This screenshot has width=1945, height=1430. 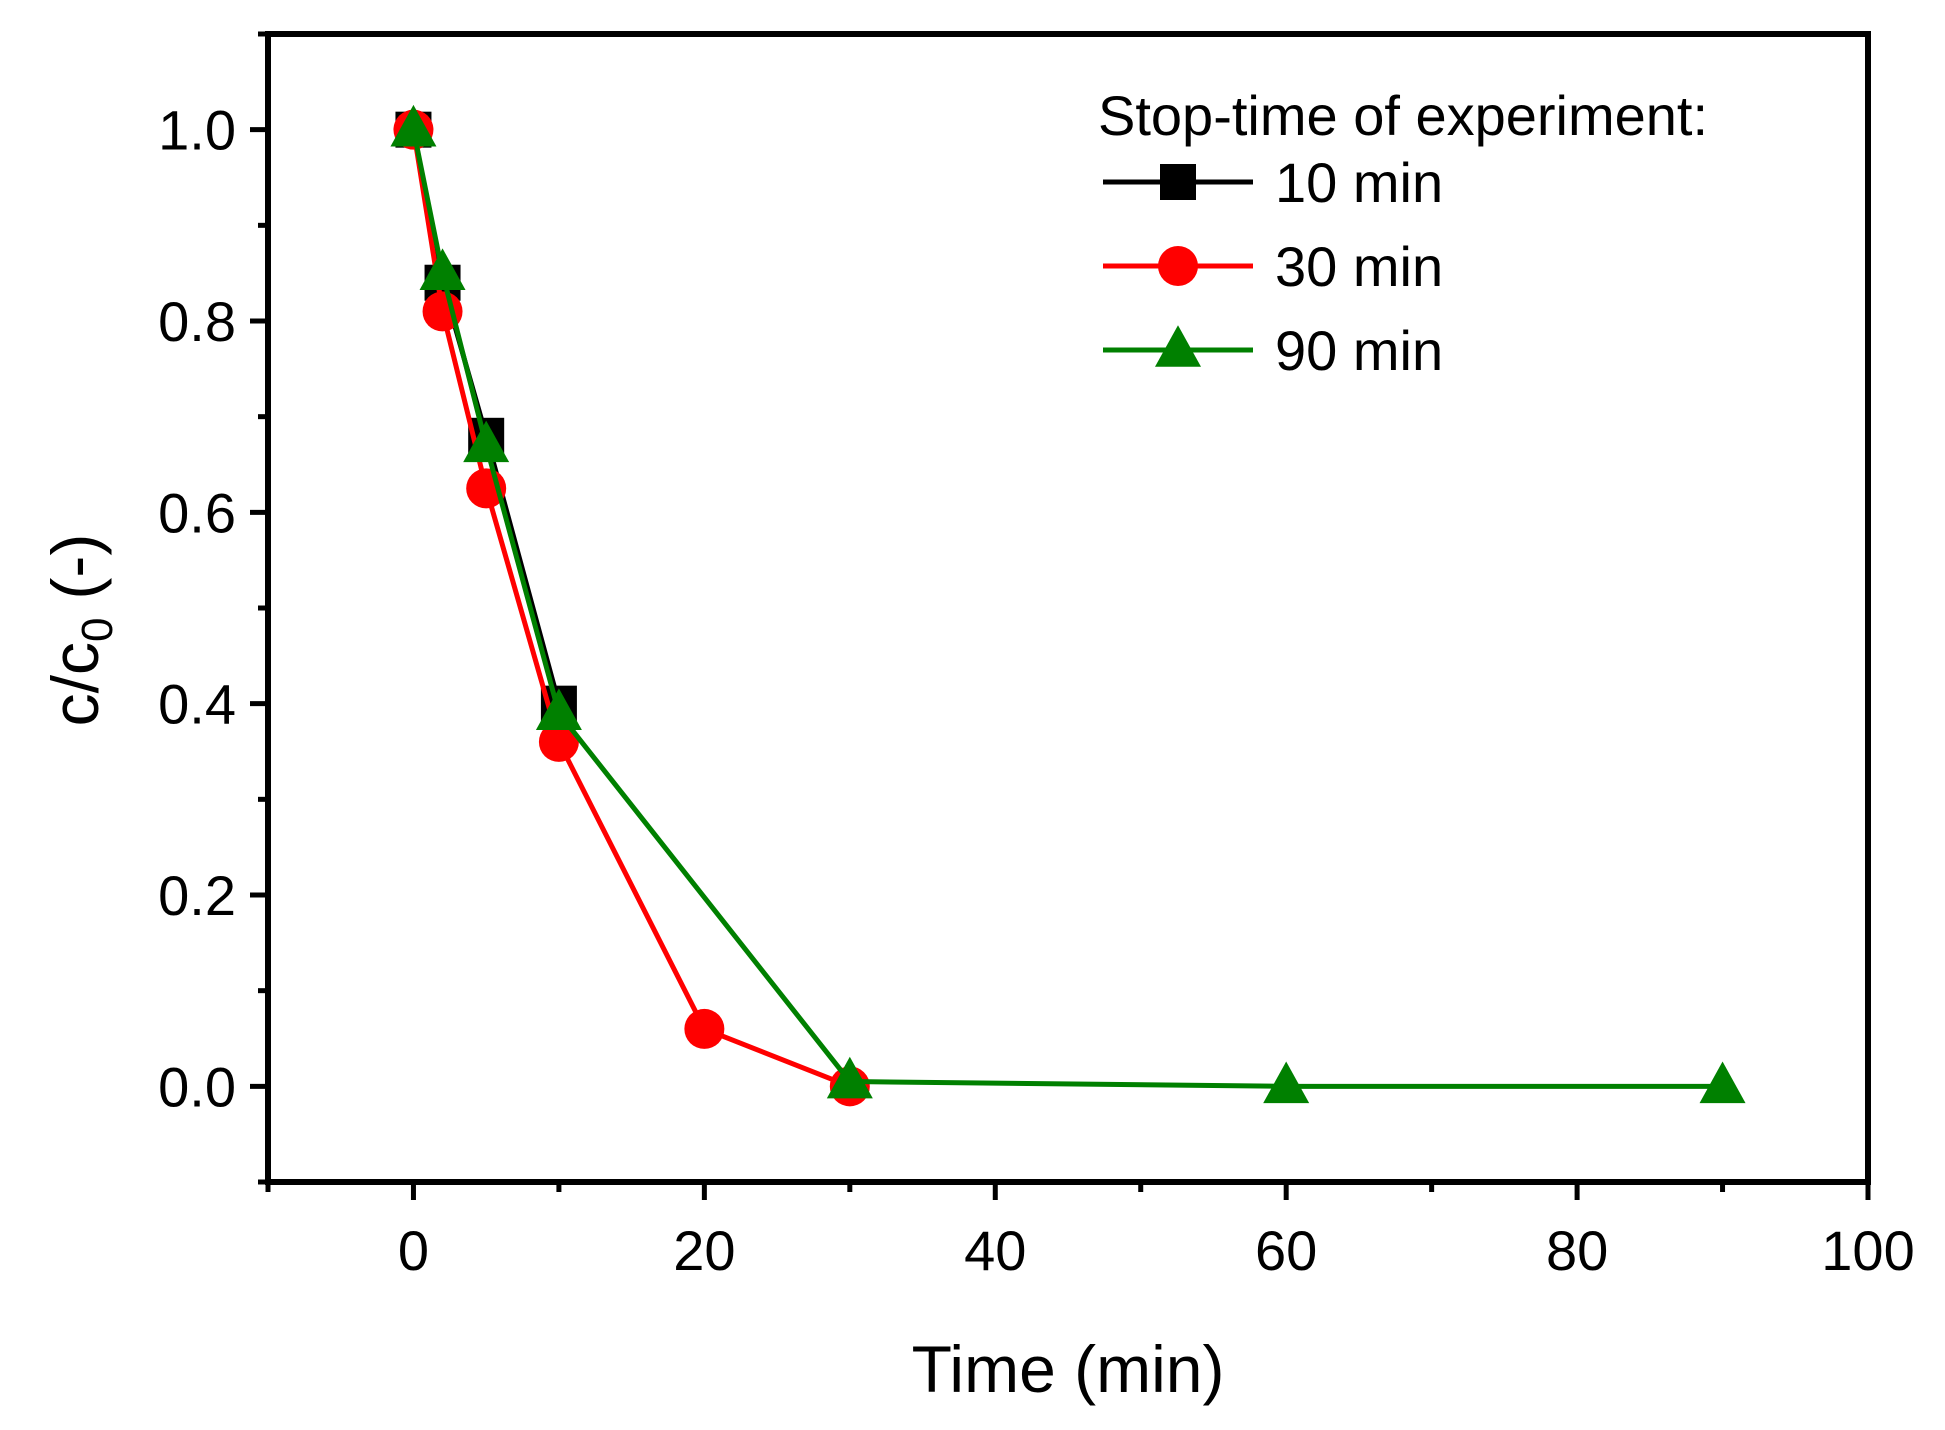 I want to click on x-tick-labels: 0 20 40 60 80 100, so click(x=1156, y=1250).